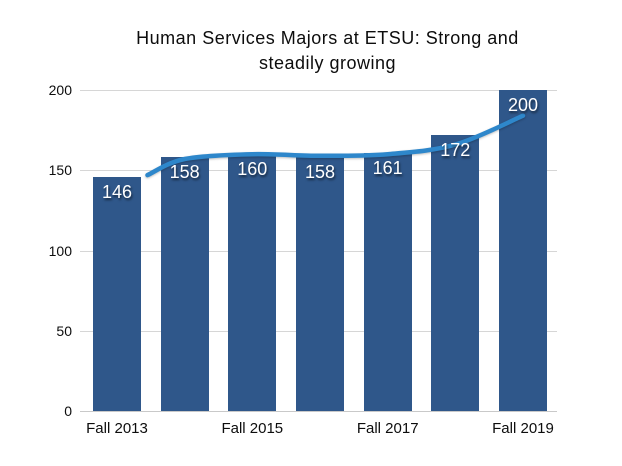 This screenshot has height=466, width=622. Describe the element at coordinates (252, 282) in the screenshot. I see `bar-fall-2015` at that location.